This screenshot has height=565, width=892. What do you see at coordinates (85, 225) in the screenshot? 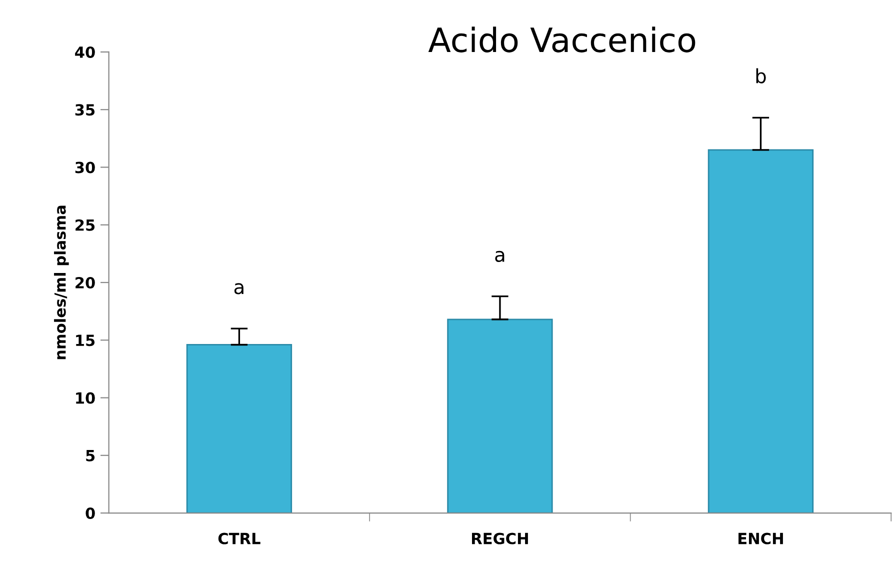
I see `y-tick-label: 25` at bounding box center [85, 225].